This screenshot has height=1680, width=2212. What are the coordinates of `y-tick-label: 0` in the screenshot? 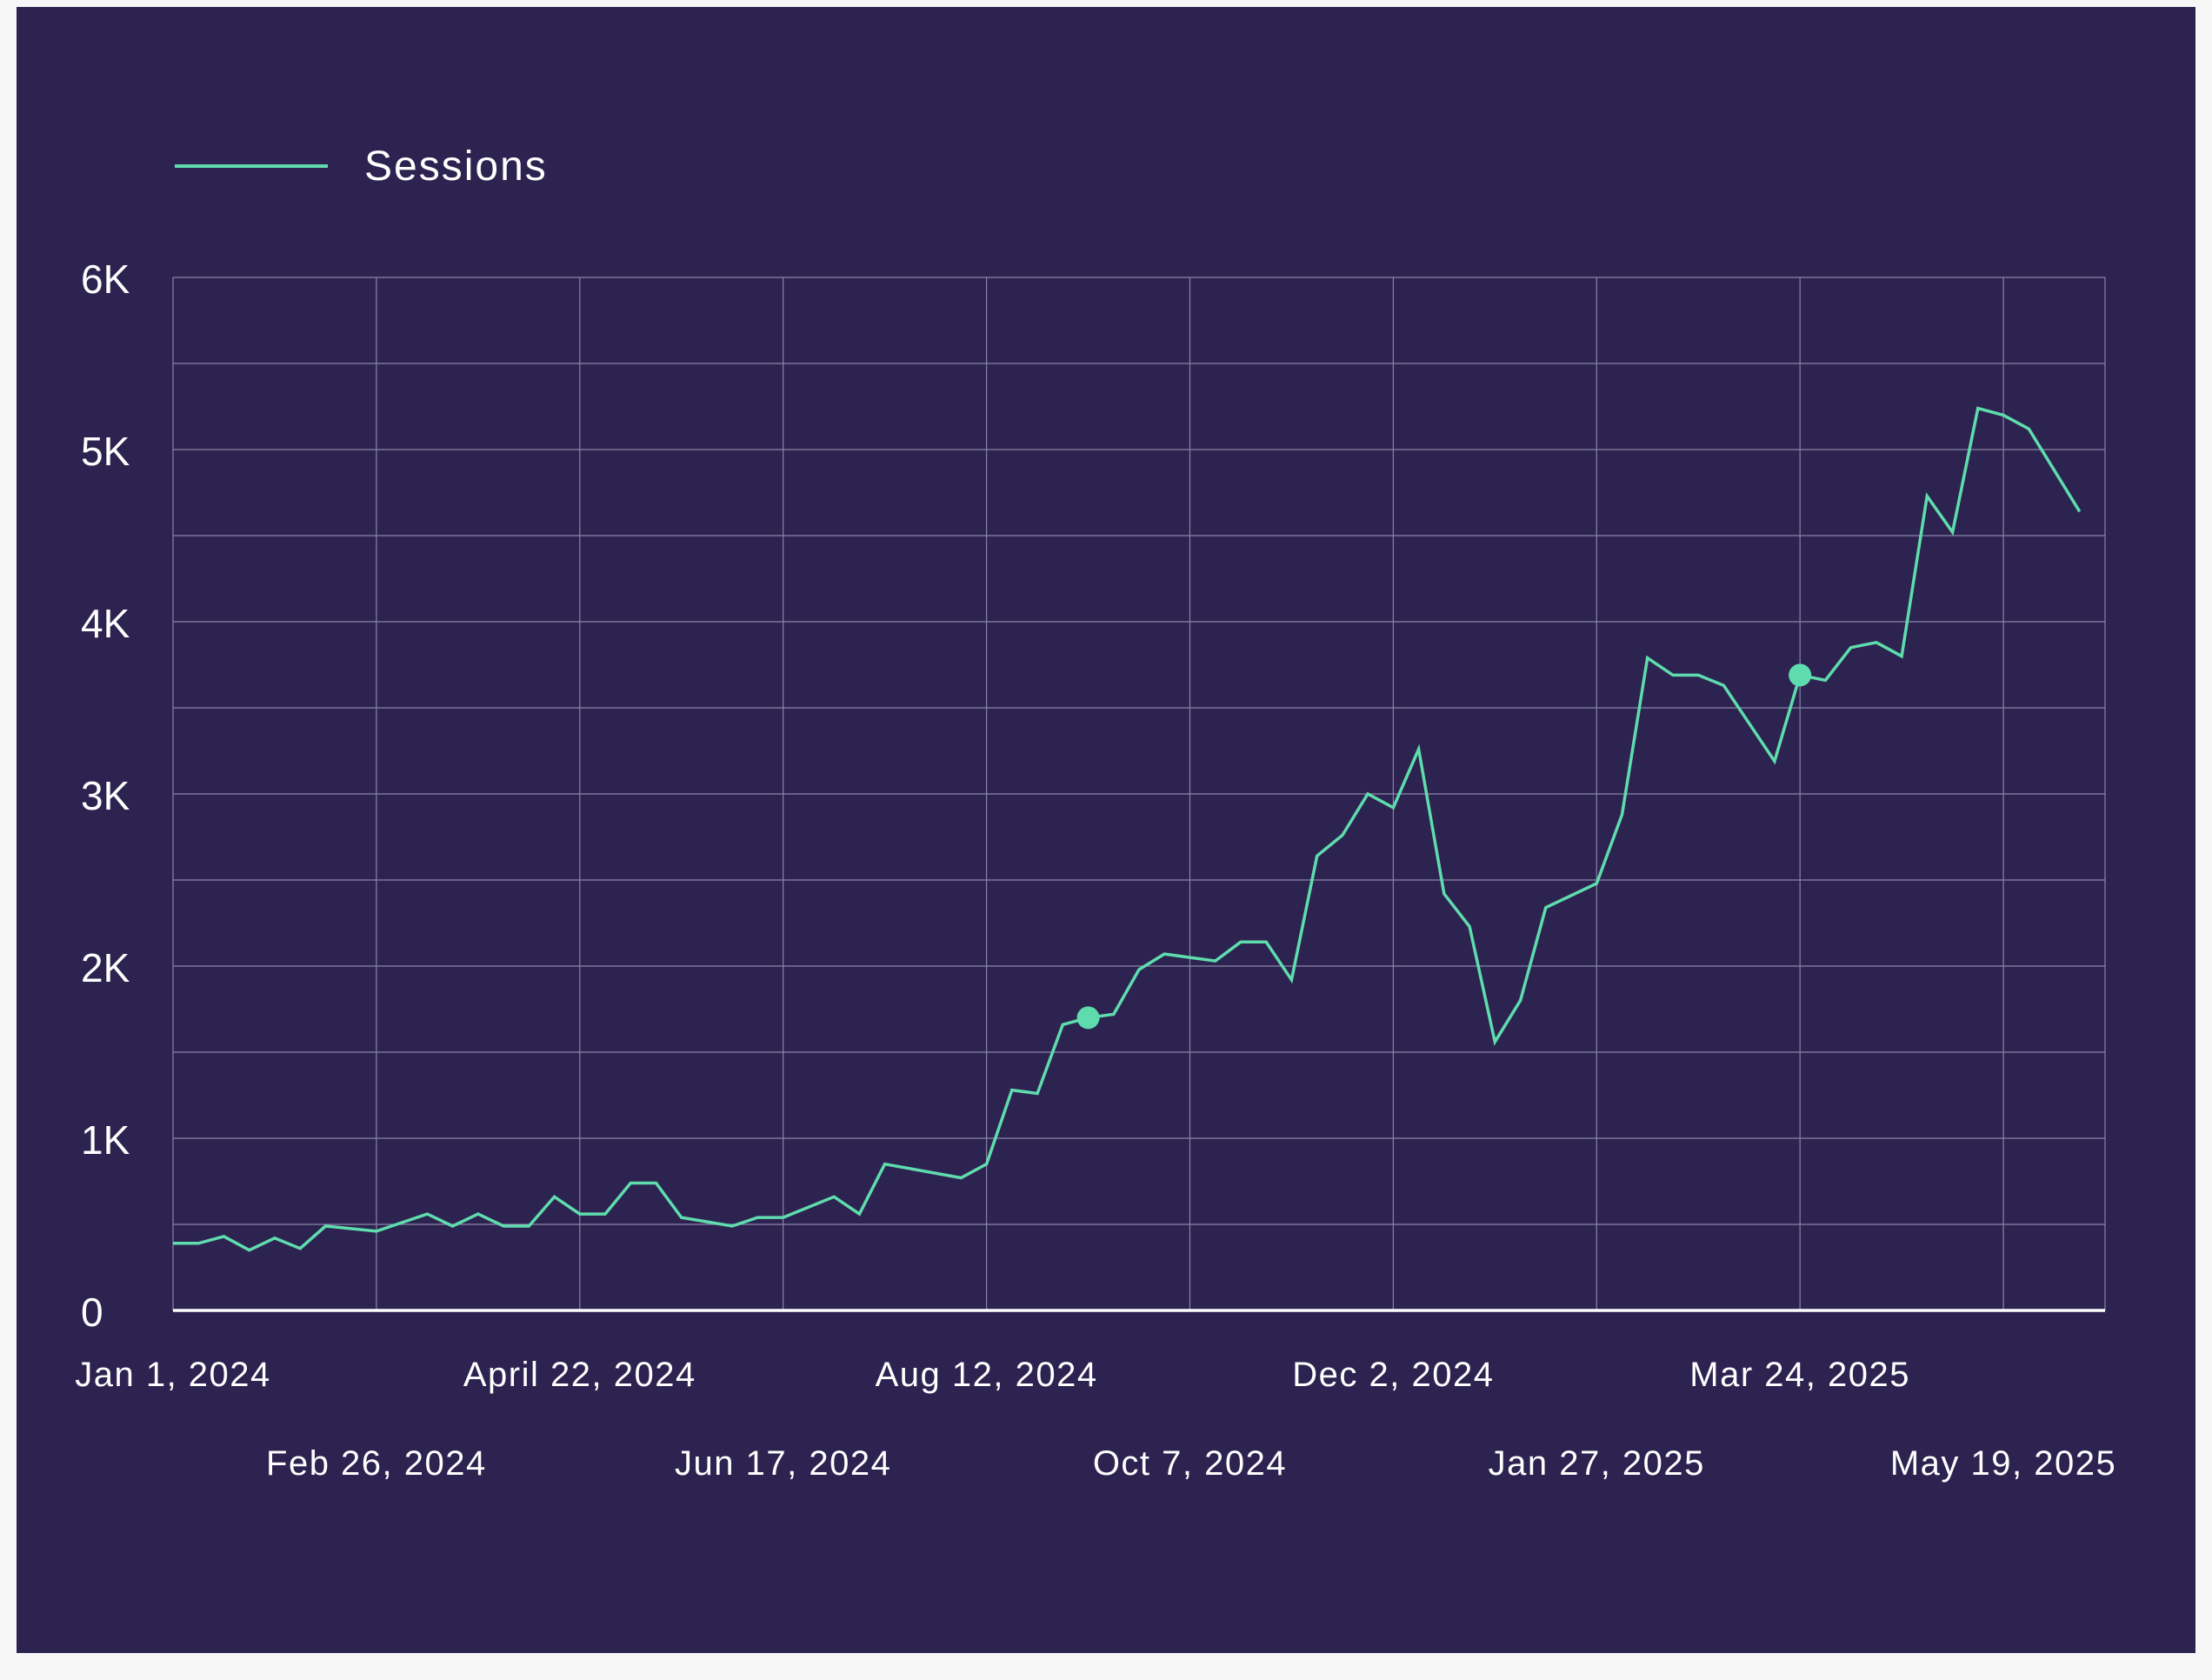 It's located at (92, 1312).